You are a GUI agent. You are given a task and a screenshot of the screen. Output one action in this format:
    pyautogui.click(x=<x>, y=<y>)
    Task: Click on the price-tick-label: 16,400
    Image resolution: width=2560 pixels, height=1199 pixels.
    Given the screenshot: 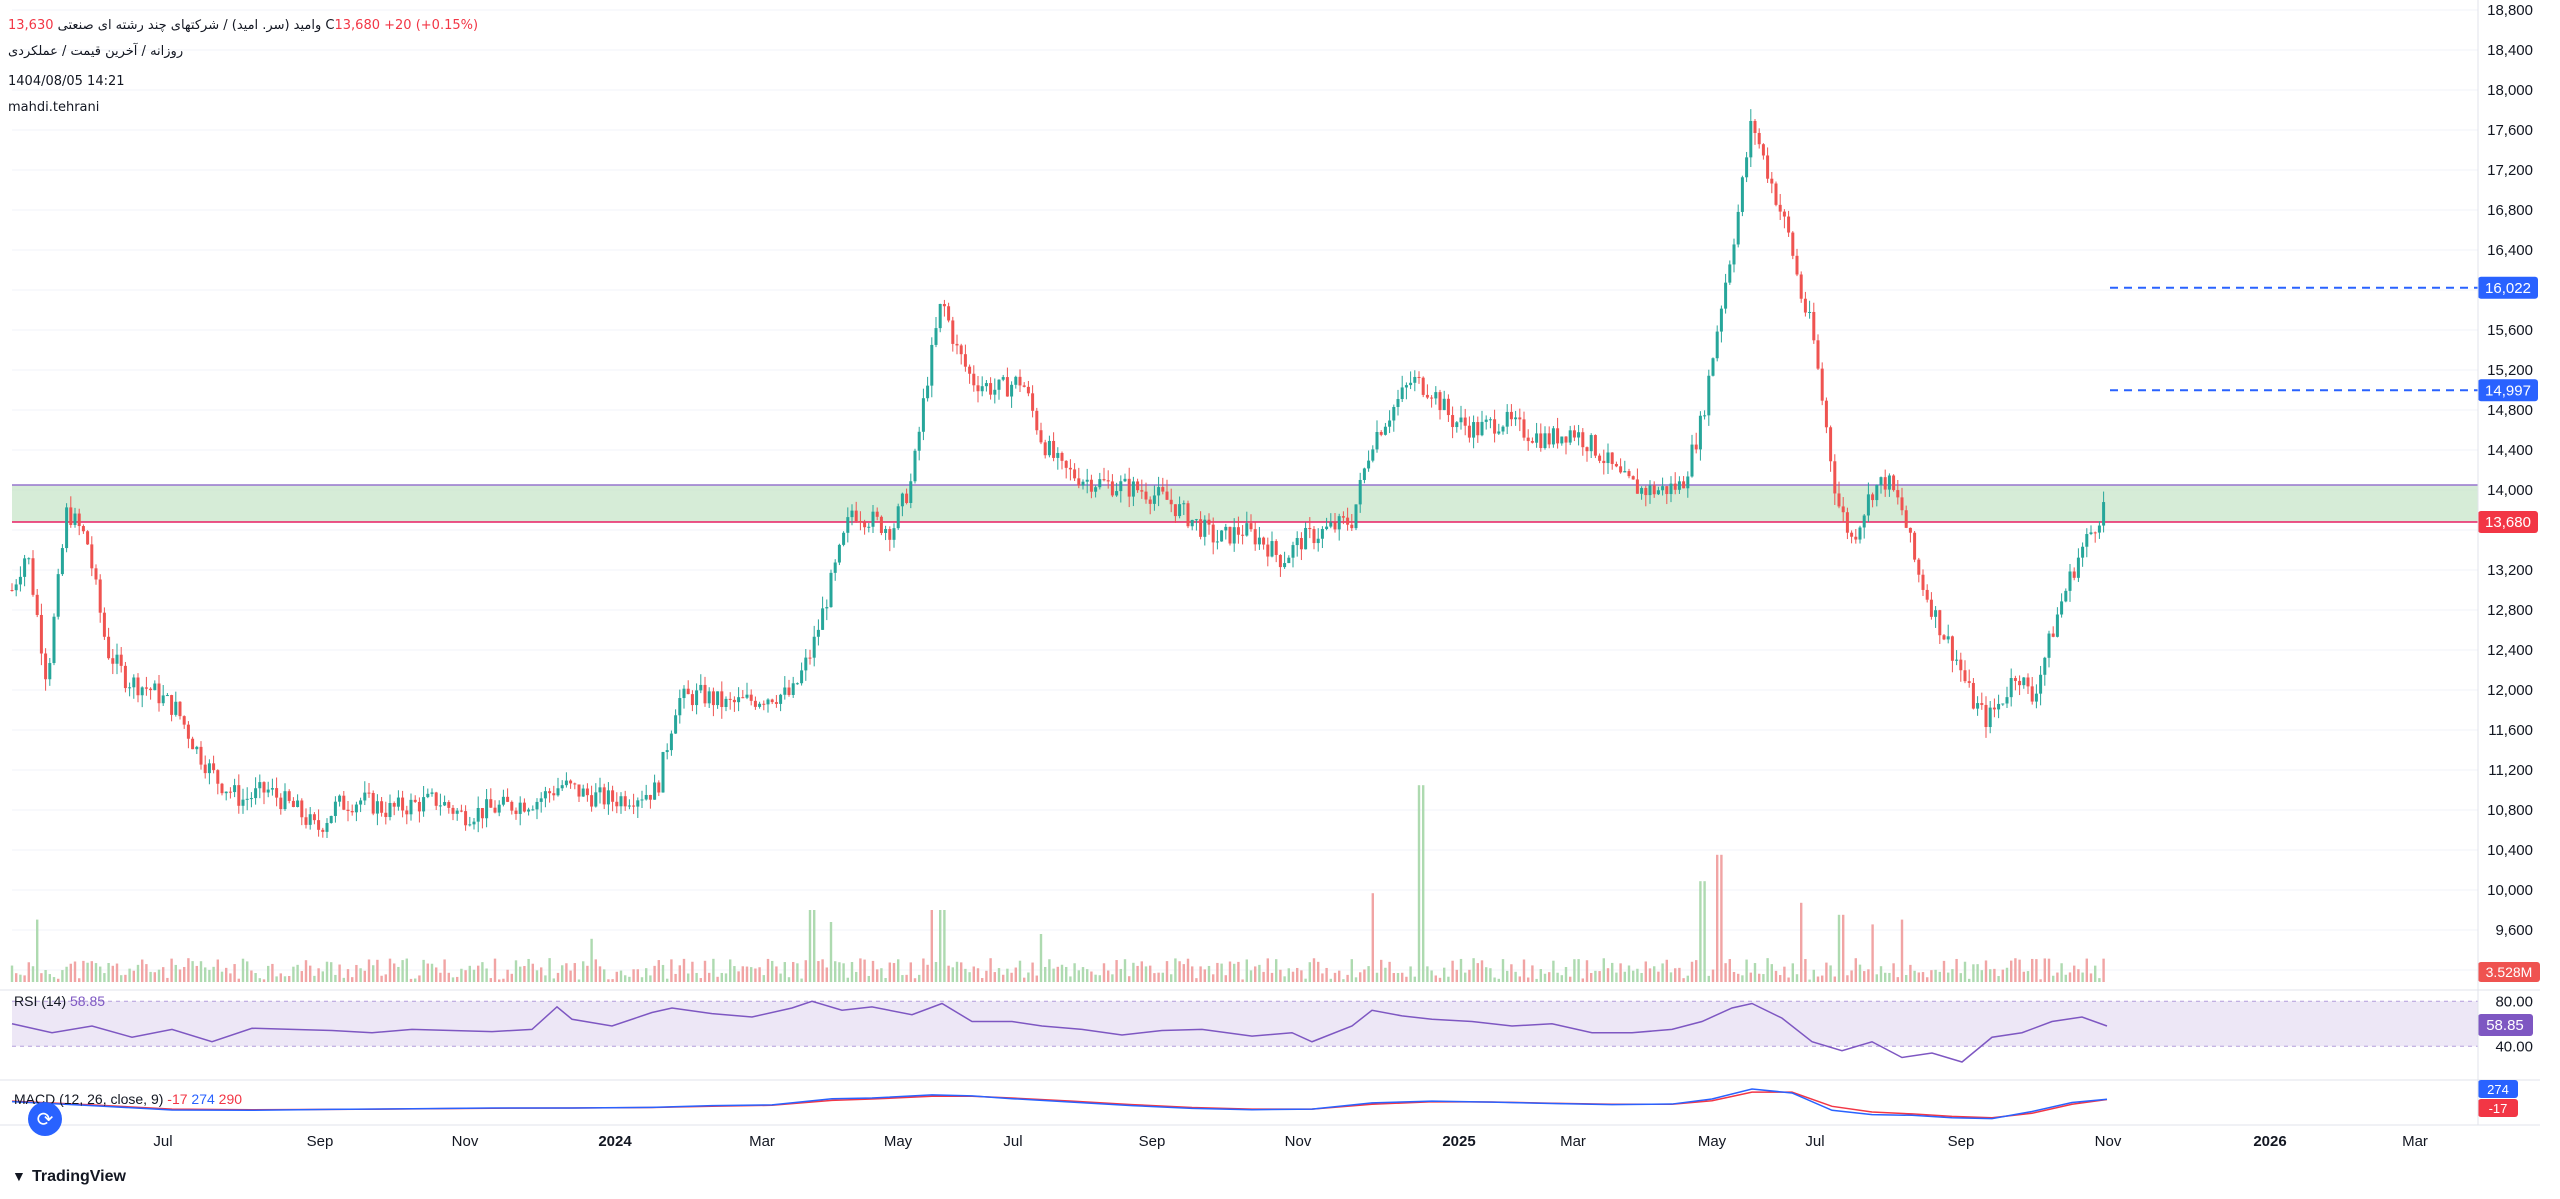 What is the action you would take?
    pyautogui.click(x=2510, y=250)
    